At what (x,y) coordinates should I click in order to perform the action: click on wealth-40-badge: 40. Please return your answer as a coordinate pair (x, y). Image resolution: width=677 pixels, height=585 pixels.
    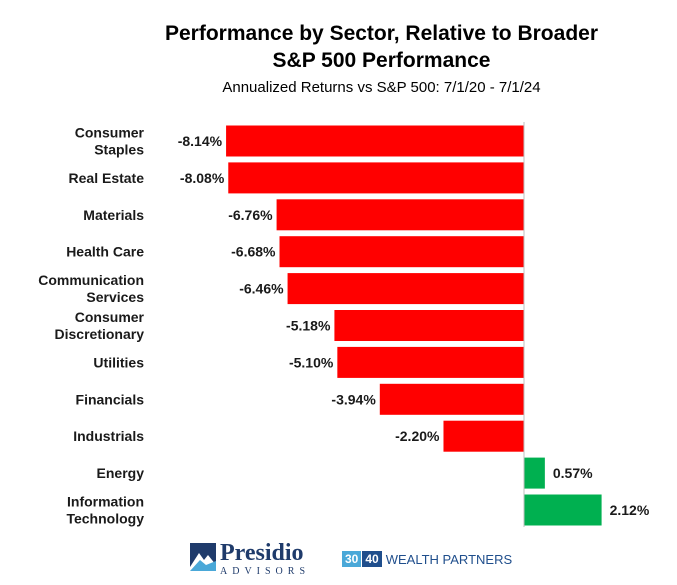
    Looking at the image, I should click on (372, 559).